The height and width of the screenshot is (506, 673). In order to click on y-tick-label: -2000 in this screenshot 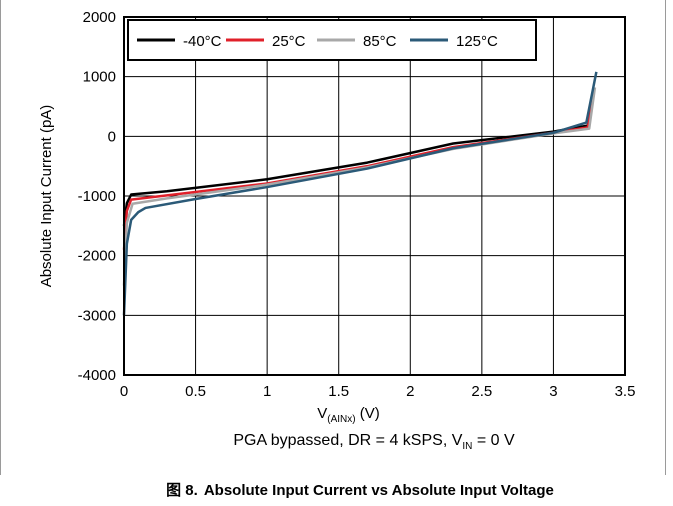, I will do `click(97, 256)`.